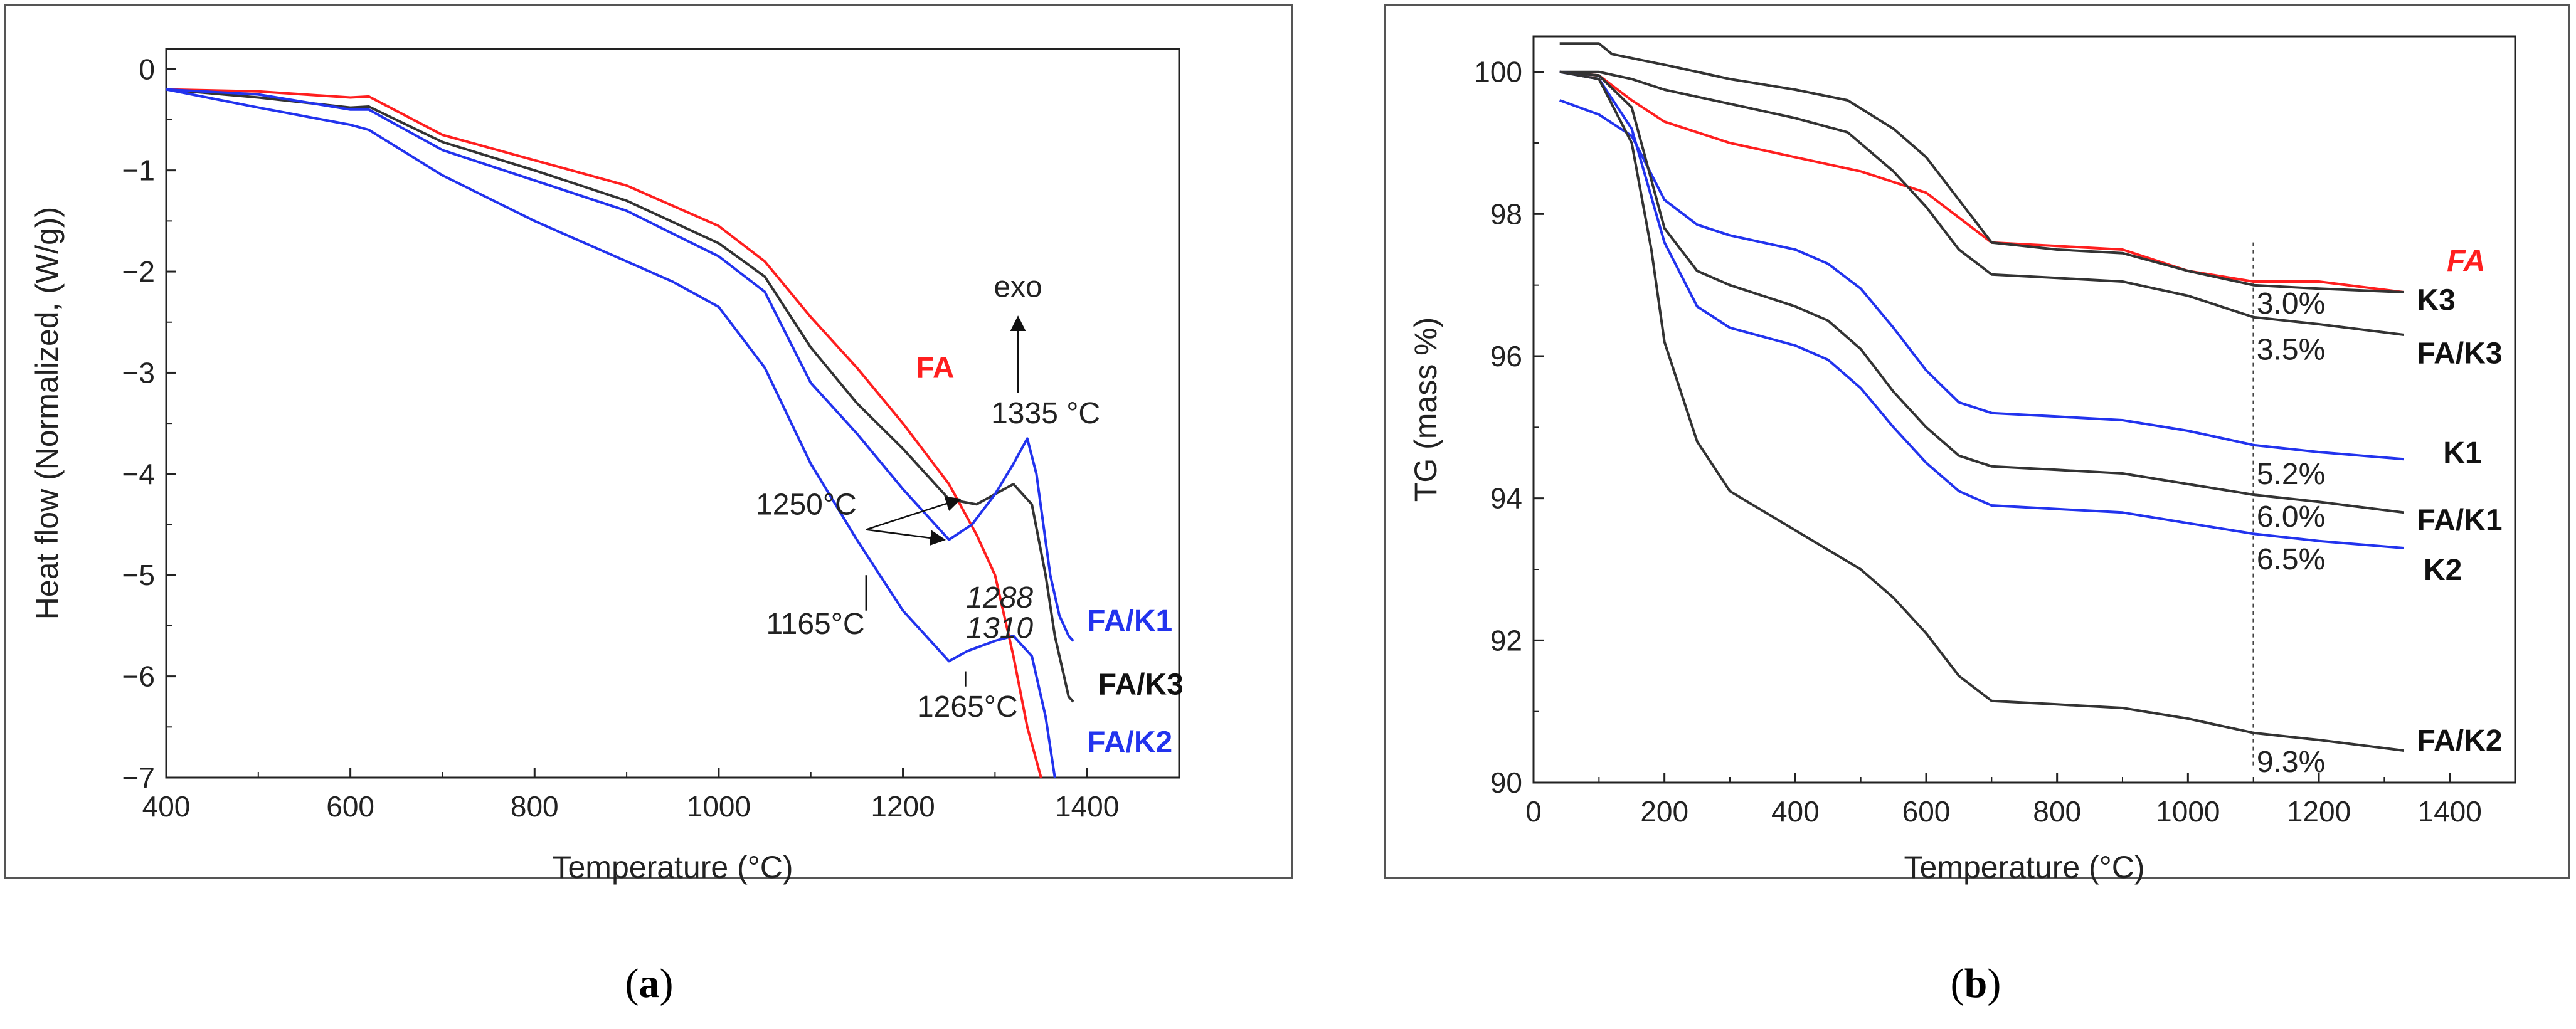 The width and height of the screenshot is (2576, 1029). Describe the element at coordinates (138, 474) in the screenshot. I see `y-tick-label-a: −4` at that location.